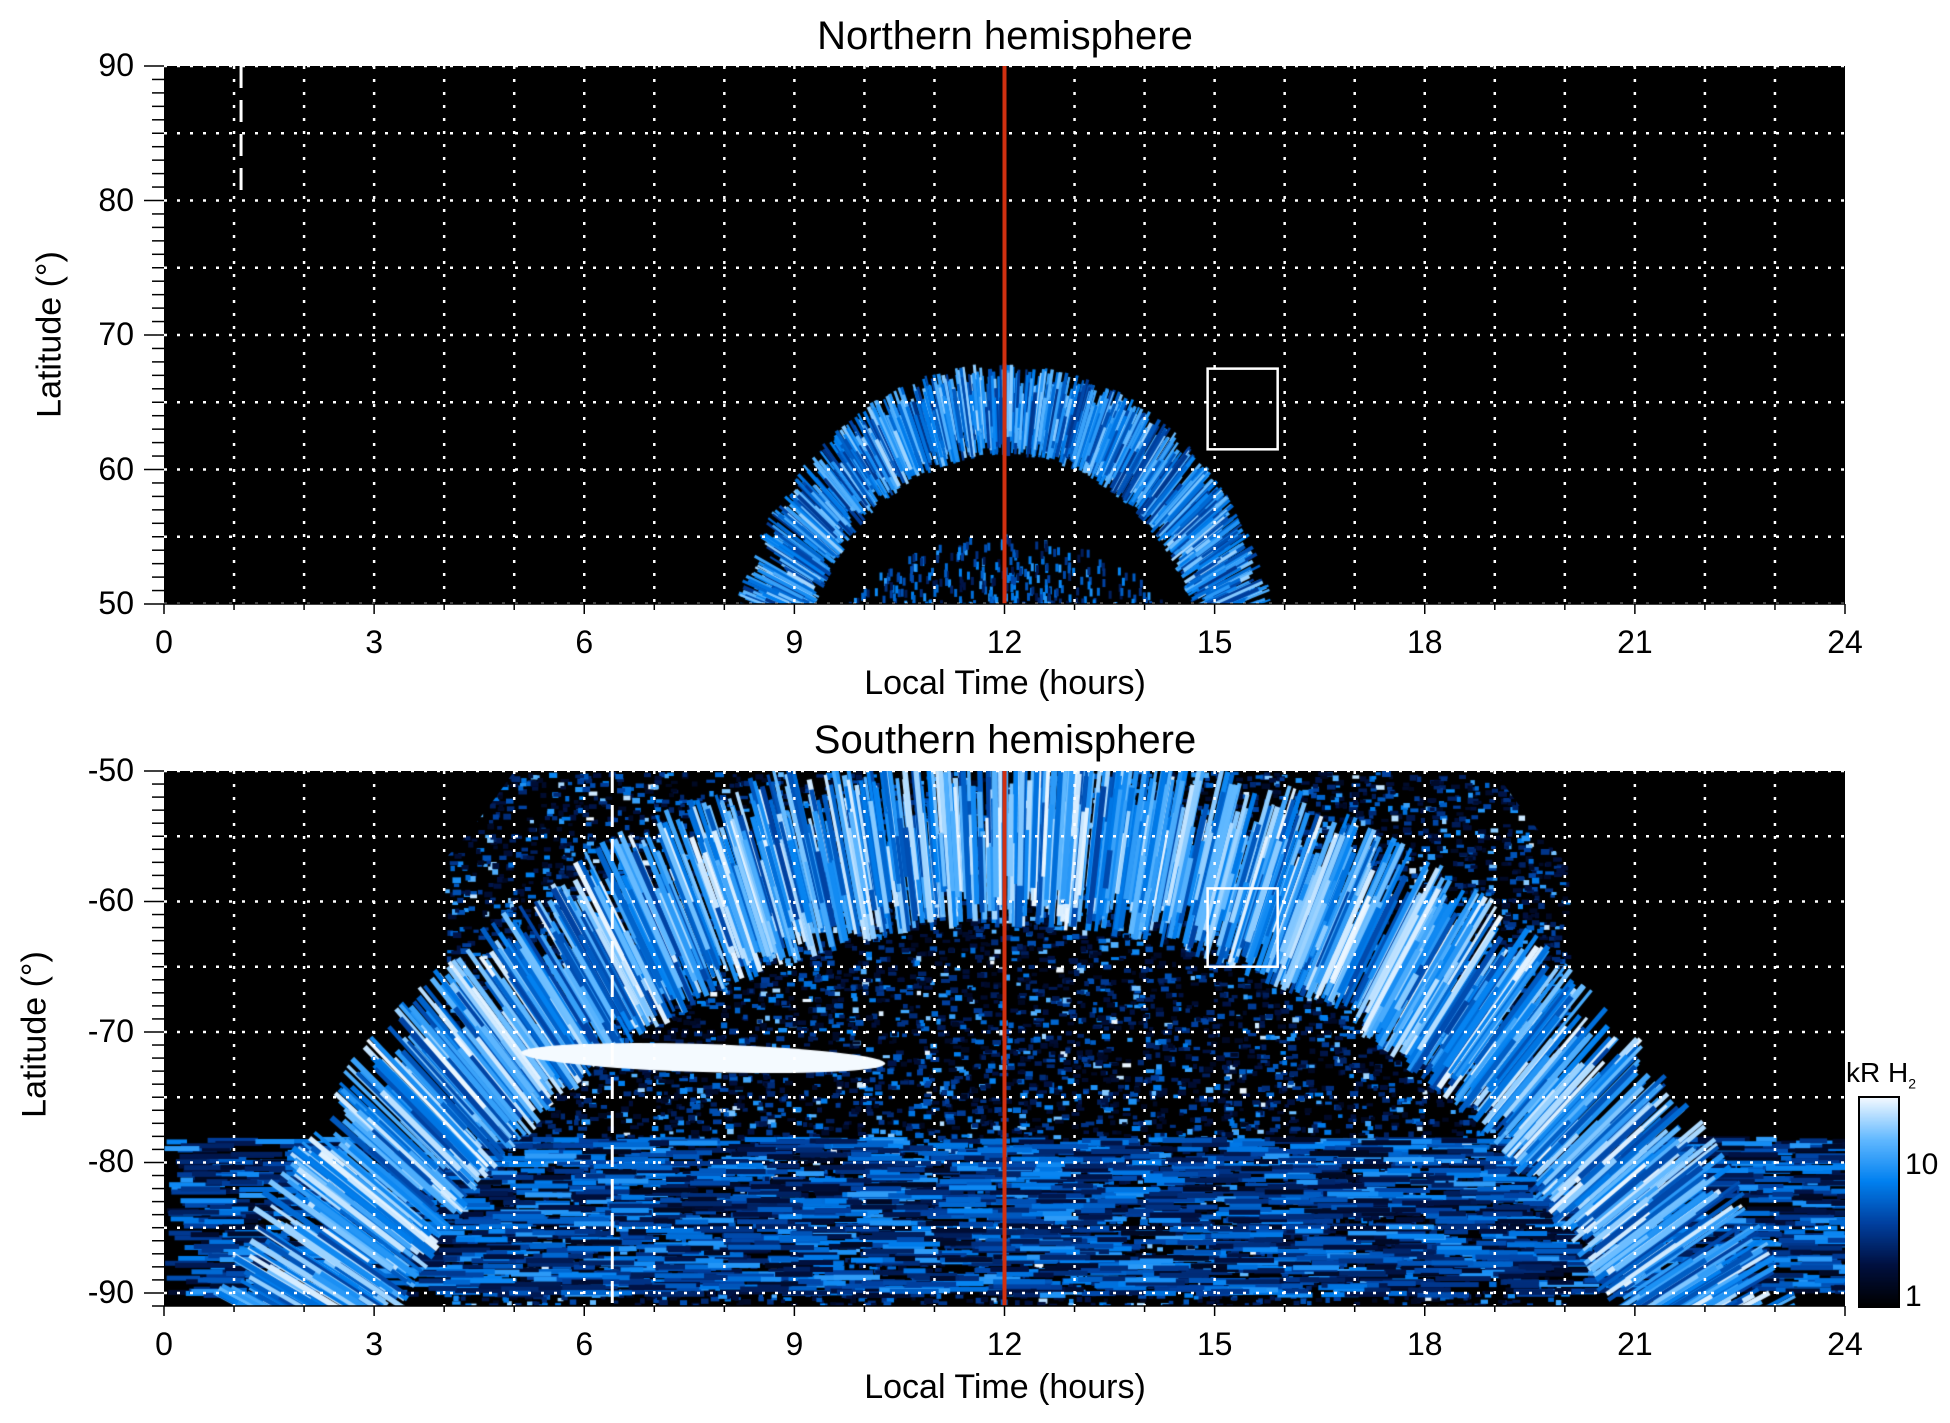 The height and width of the screenshot is (1423, 1950). What do you see at coordinates (116, 65) in the screenshot?
I see `y-tick-label: 90` at bounding box center [116, 65].